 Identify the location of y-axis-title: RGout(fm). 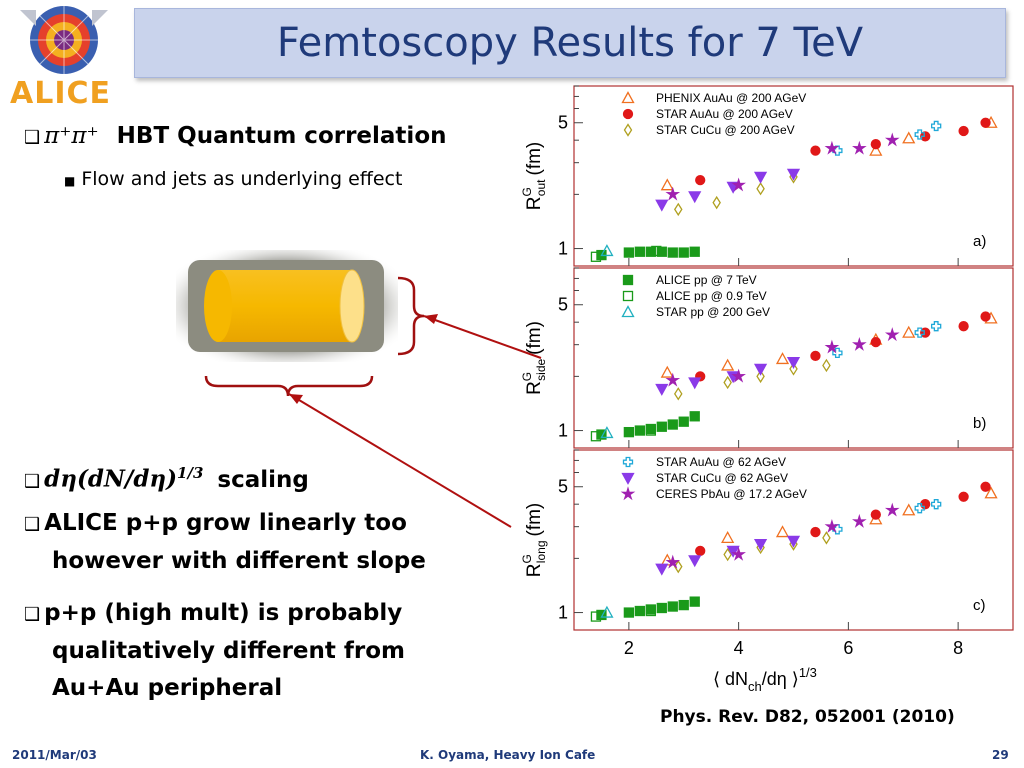
(534, 176).